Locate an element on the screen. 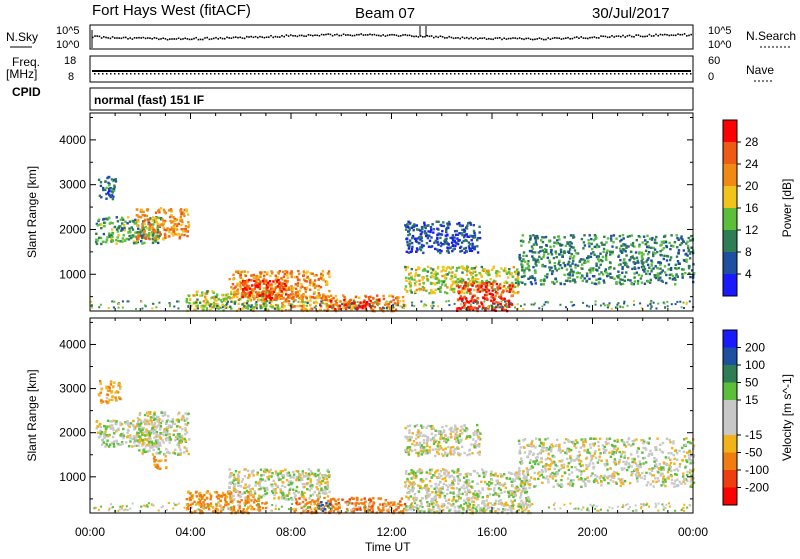 This screenshot has width=800, height=559. nsearch-label: N.Search is located at coordinates (771, 36).